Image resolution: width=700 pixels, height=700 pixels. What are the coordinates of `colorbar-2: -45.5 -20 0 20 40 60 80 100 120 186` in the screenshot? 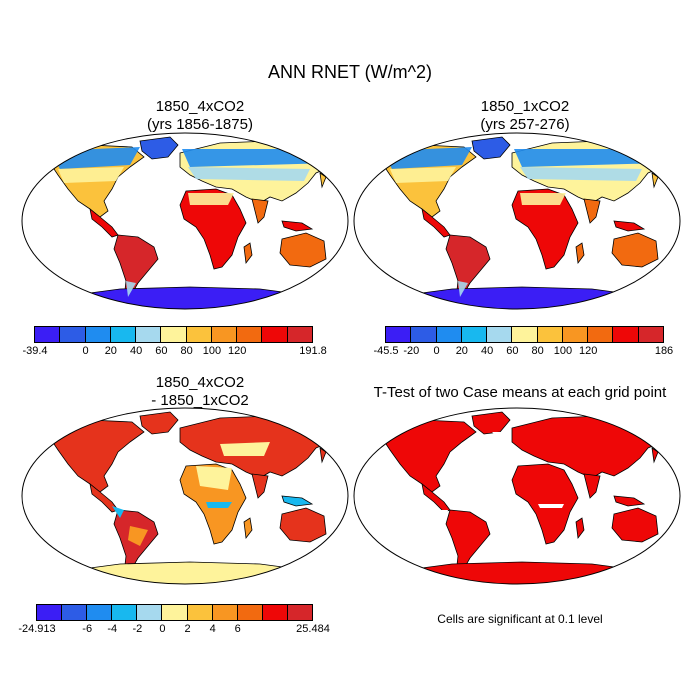 It's located at (523, 342).